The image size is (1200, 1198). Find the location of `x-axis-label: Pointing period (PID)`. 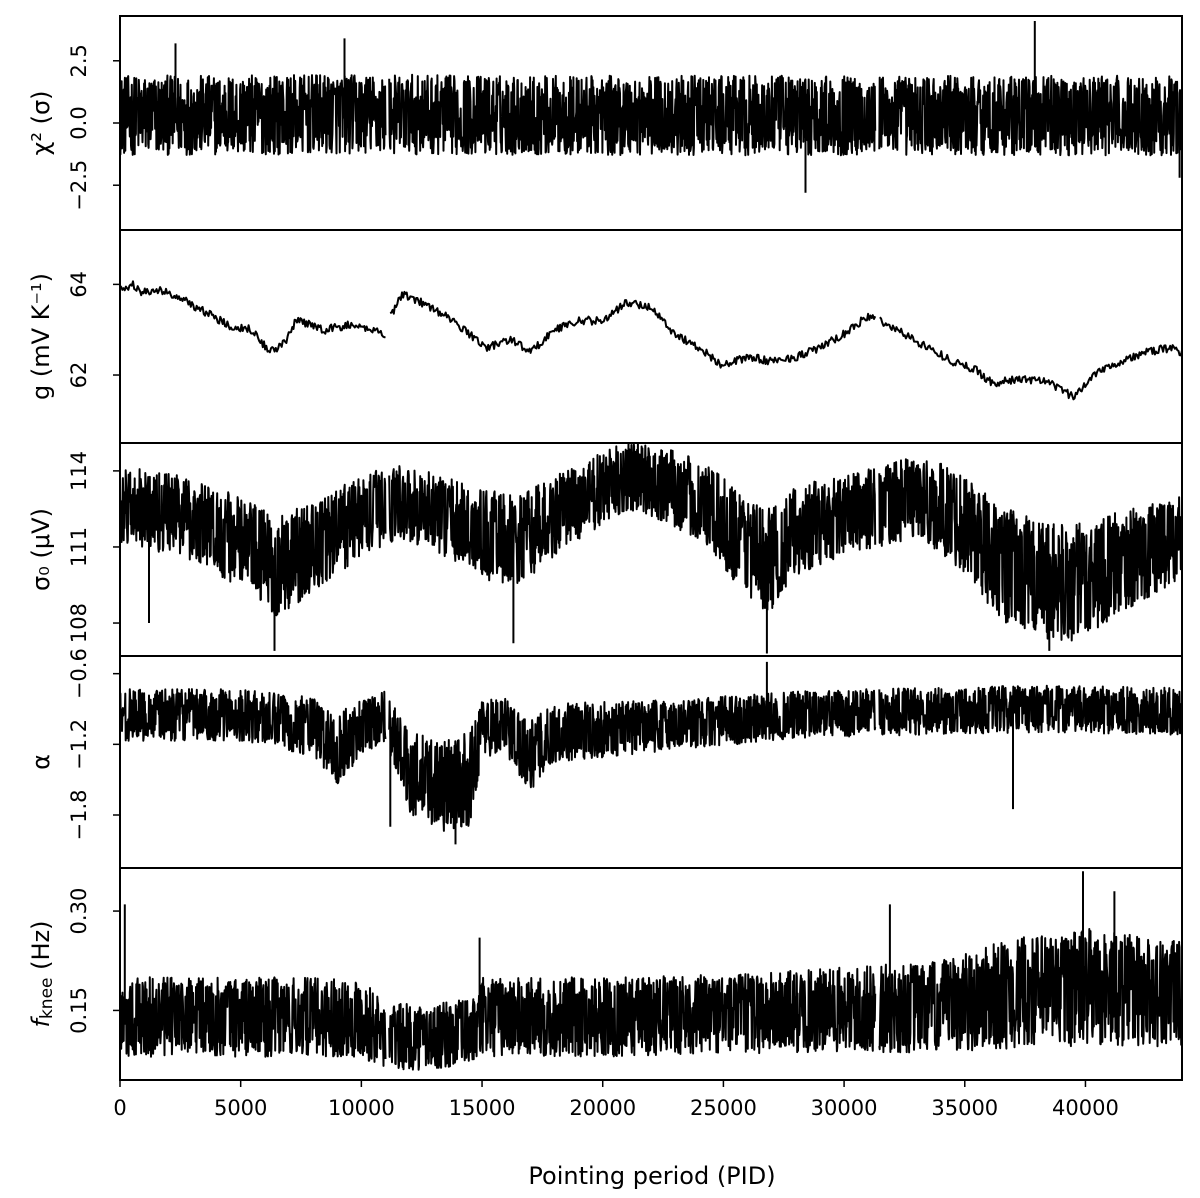

x-axis-label: Pointing period (PID) is located at coordinates (651, 1176).